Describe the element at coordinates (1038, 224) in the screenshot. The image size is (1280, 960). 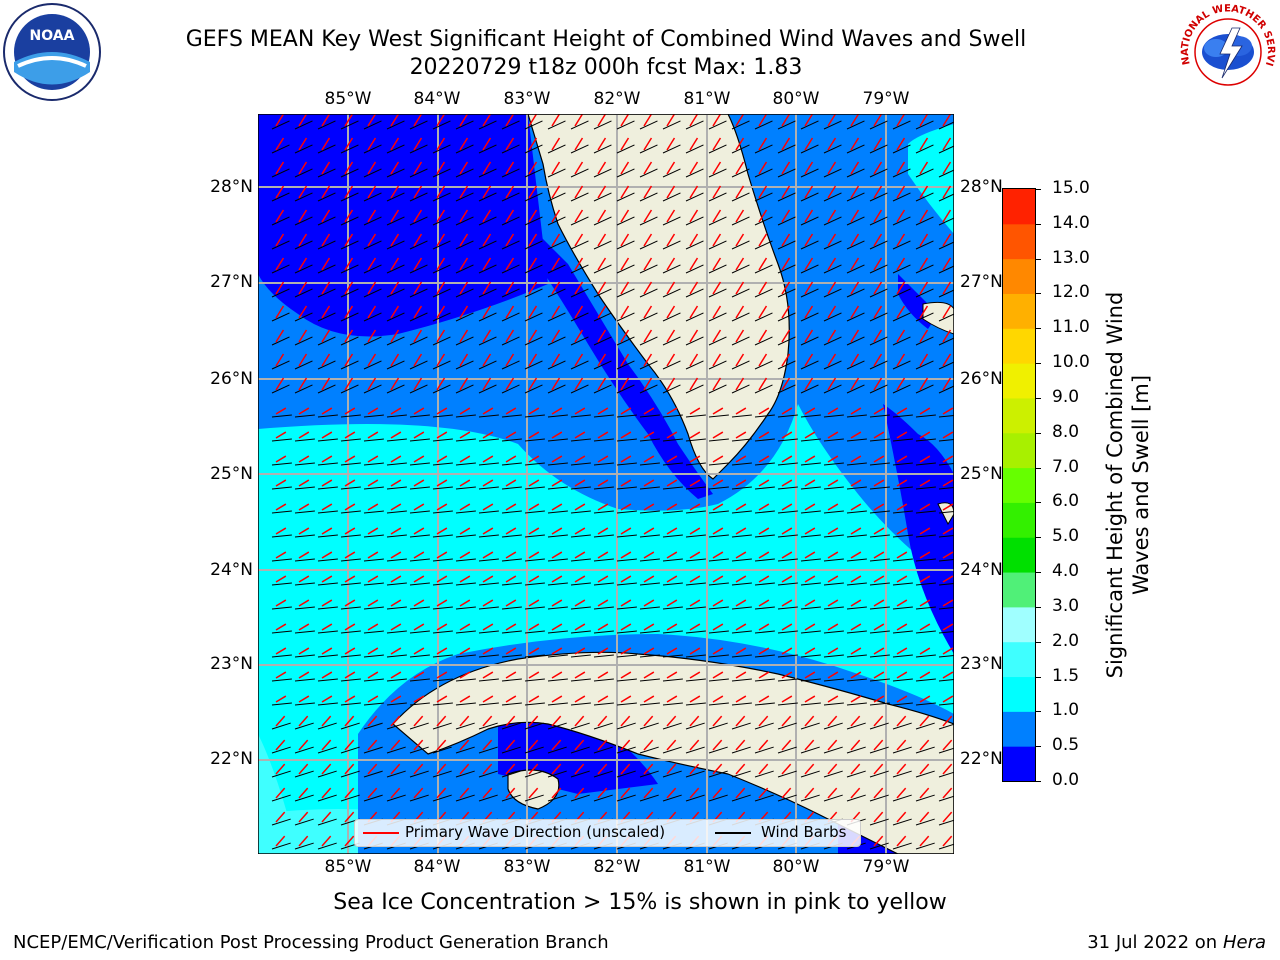
I see `colorbar-tick-mark` at that location.